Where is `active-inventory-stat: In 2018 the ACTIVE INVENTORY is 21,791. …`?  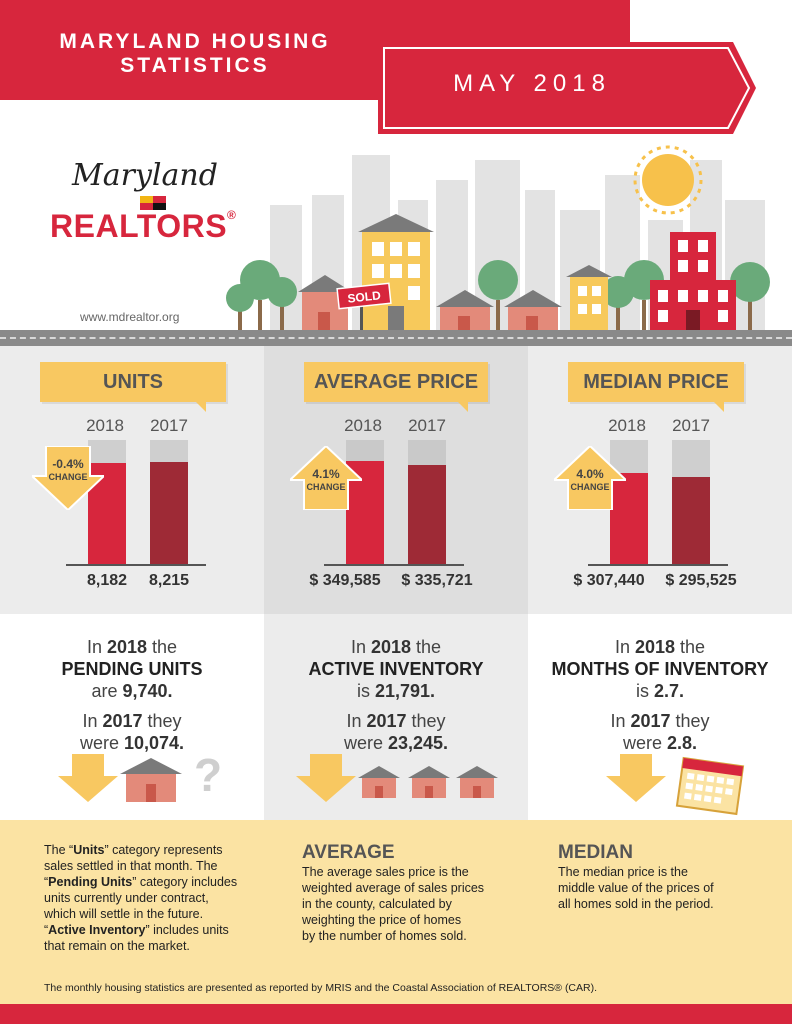
active-inventory-stat: In 2018 the ACTIVE INVENTORY is 21,791. … is located at coordinates (396, 695).